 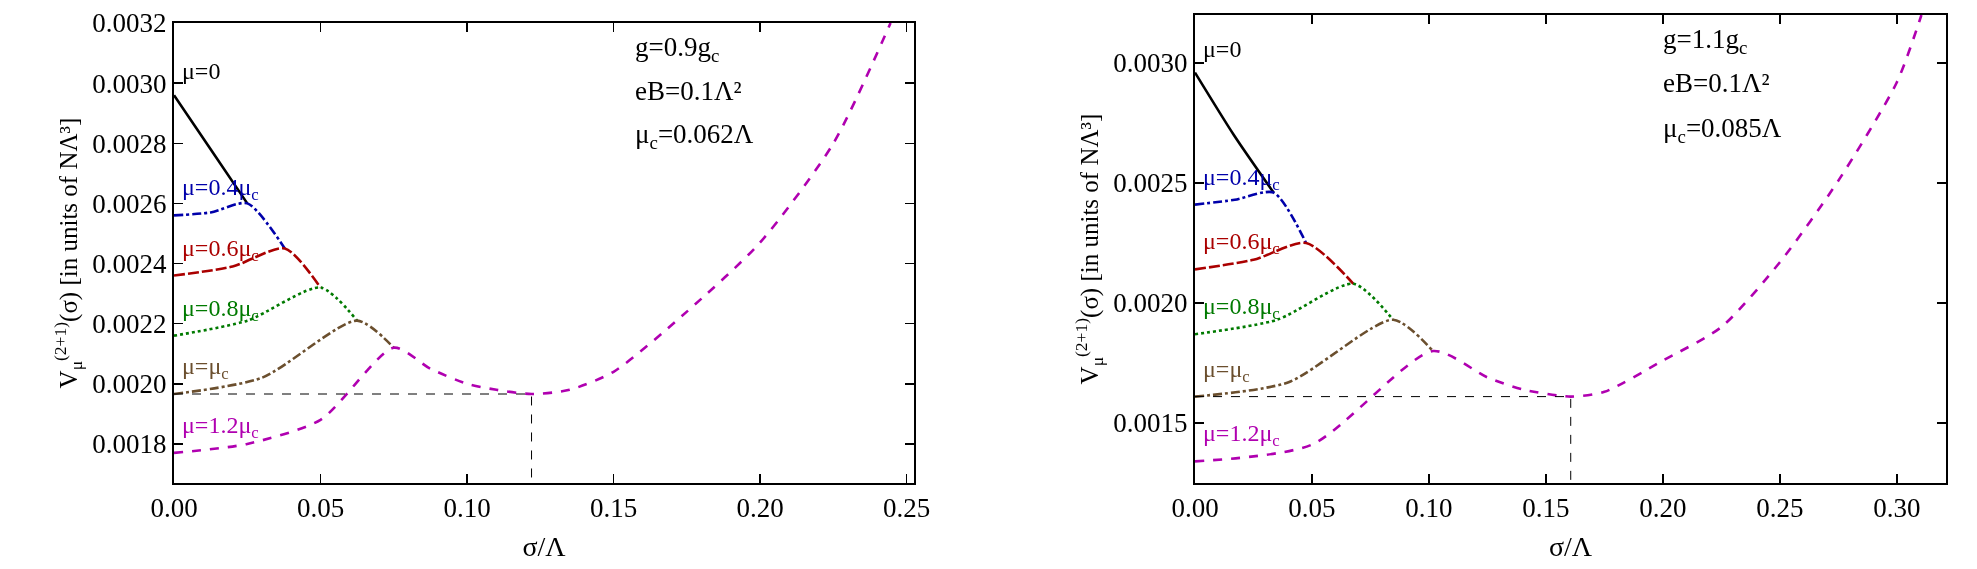 I want to click on annotation: μ$_{c}$=0.062Λ, so click(x=694, y=136).